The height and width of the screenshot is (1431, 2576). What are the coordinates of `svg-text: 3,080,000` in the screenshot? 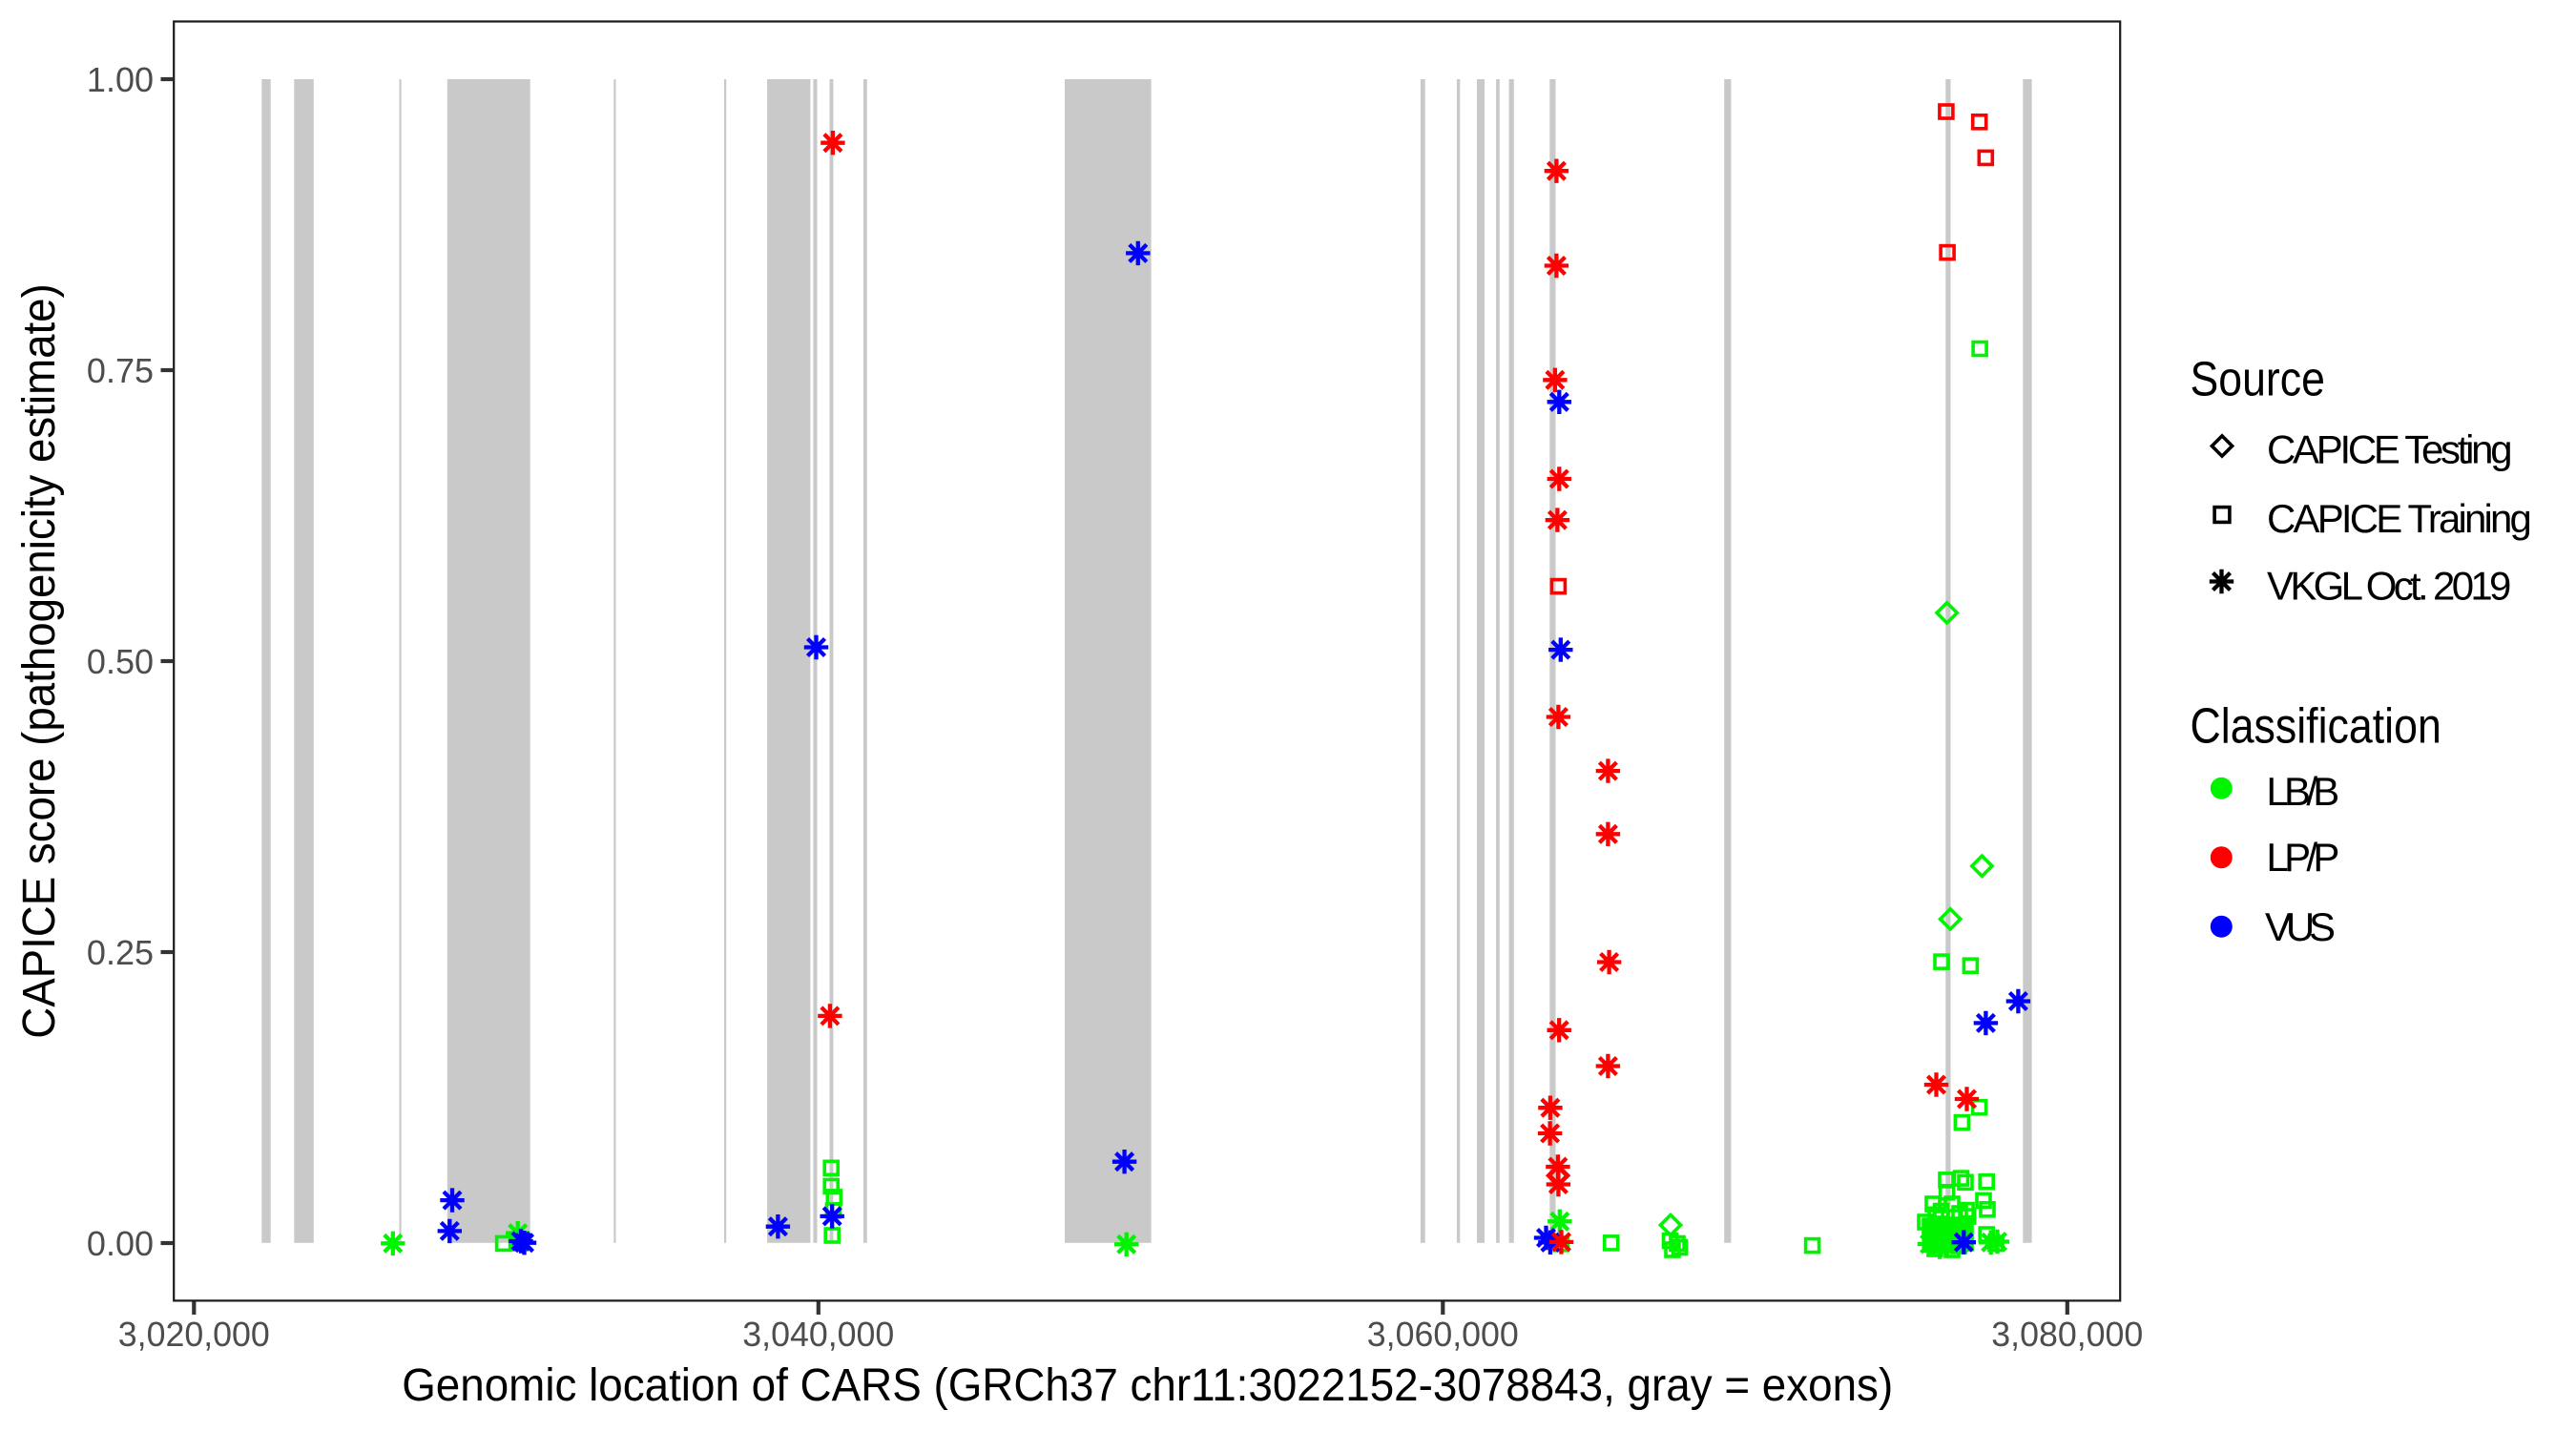 It's located at (2067, 1334).